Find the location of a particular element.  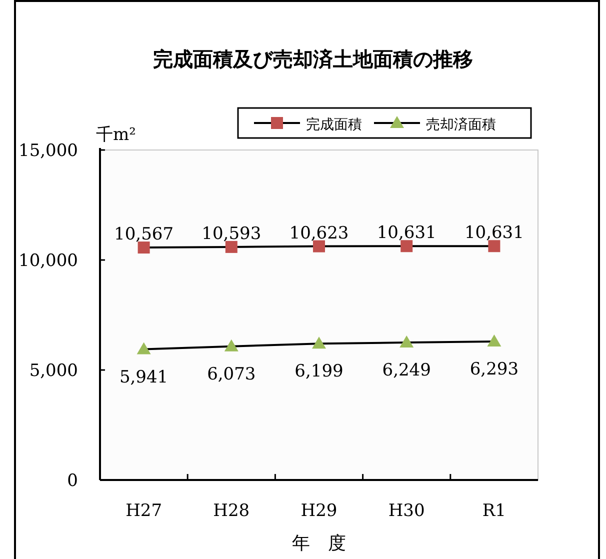

x-axis-title: 年 度 is located at coordinates (319, 543).